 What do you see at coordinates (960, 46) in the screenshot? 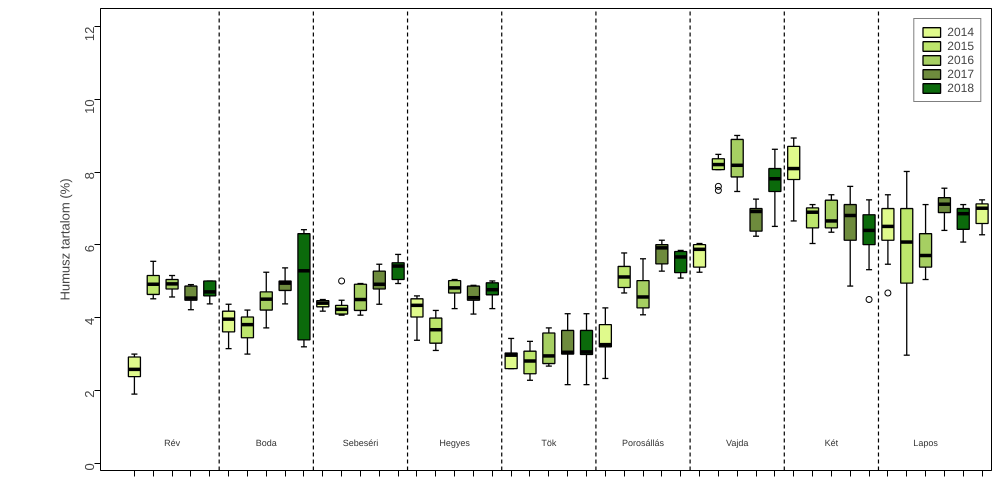
I see `legend-label: 2015` at bounding box center [960, 46].